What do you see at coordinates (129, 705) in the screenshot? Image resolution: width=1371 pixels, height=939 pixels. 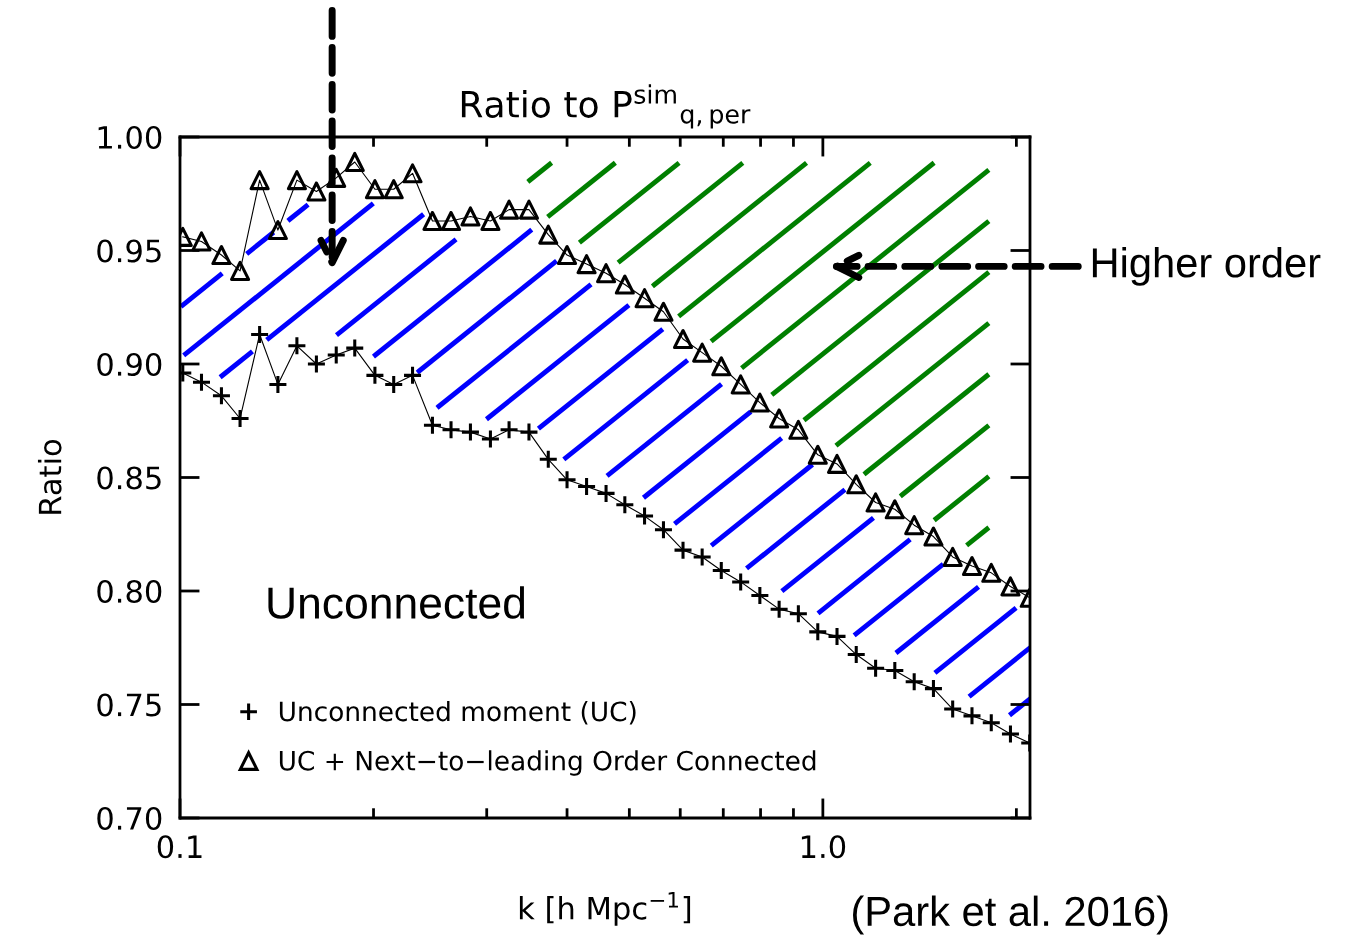 I see `y-tick-label: 0.75` at bounding box center [129, 705].